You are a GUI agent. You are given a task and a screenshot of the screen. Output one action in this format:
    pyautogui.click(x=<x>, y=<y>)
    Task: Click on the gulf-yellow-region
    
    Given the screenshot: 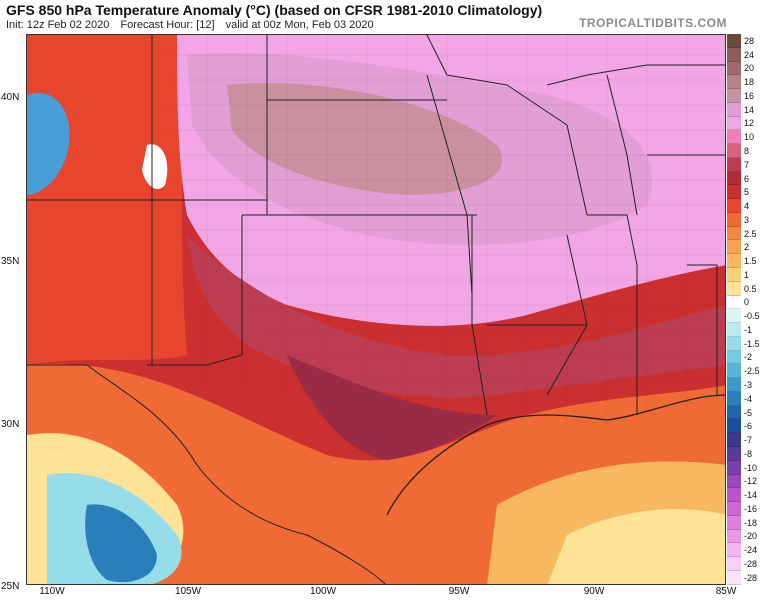 What is the action you would take?
    pyautogui.click(x=636, y=546)
    